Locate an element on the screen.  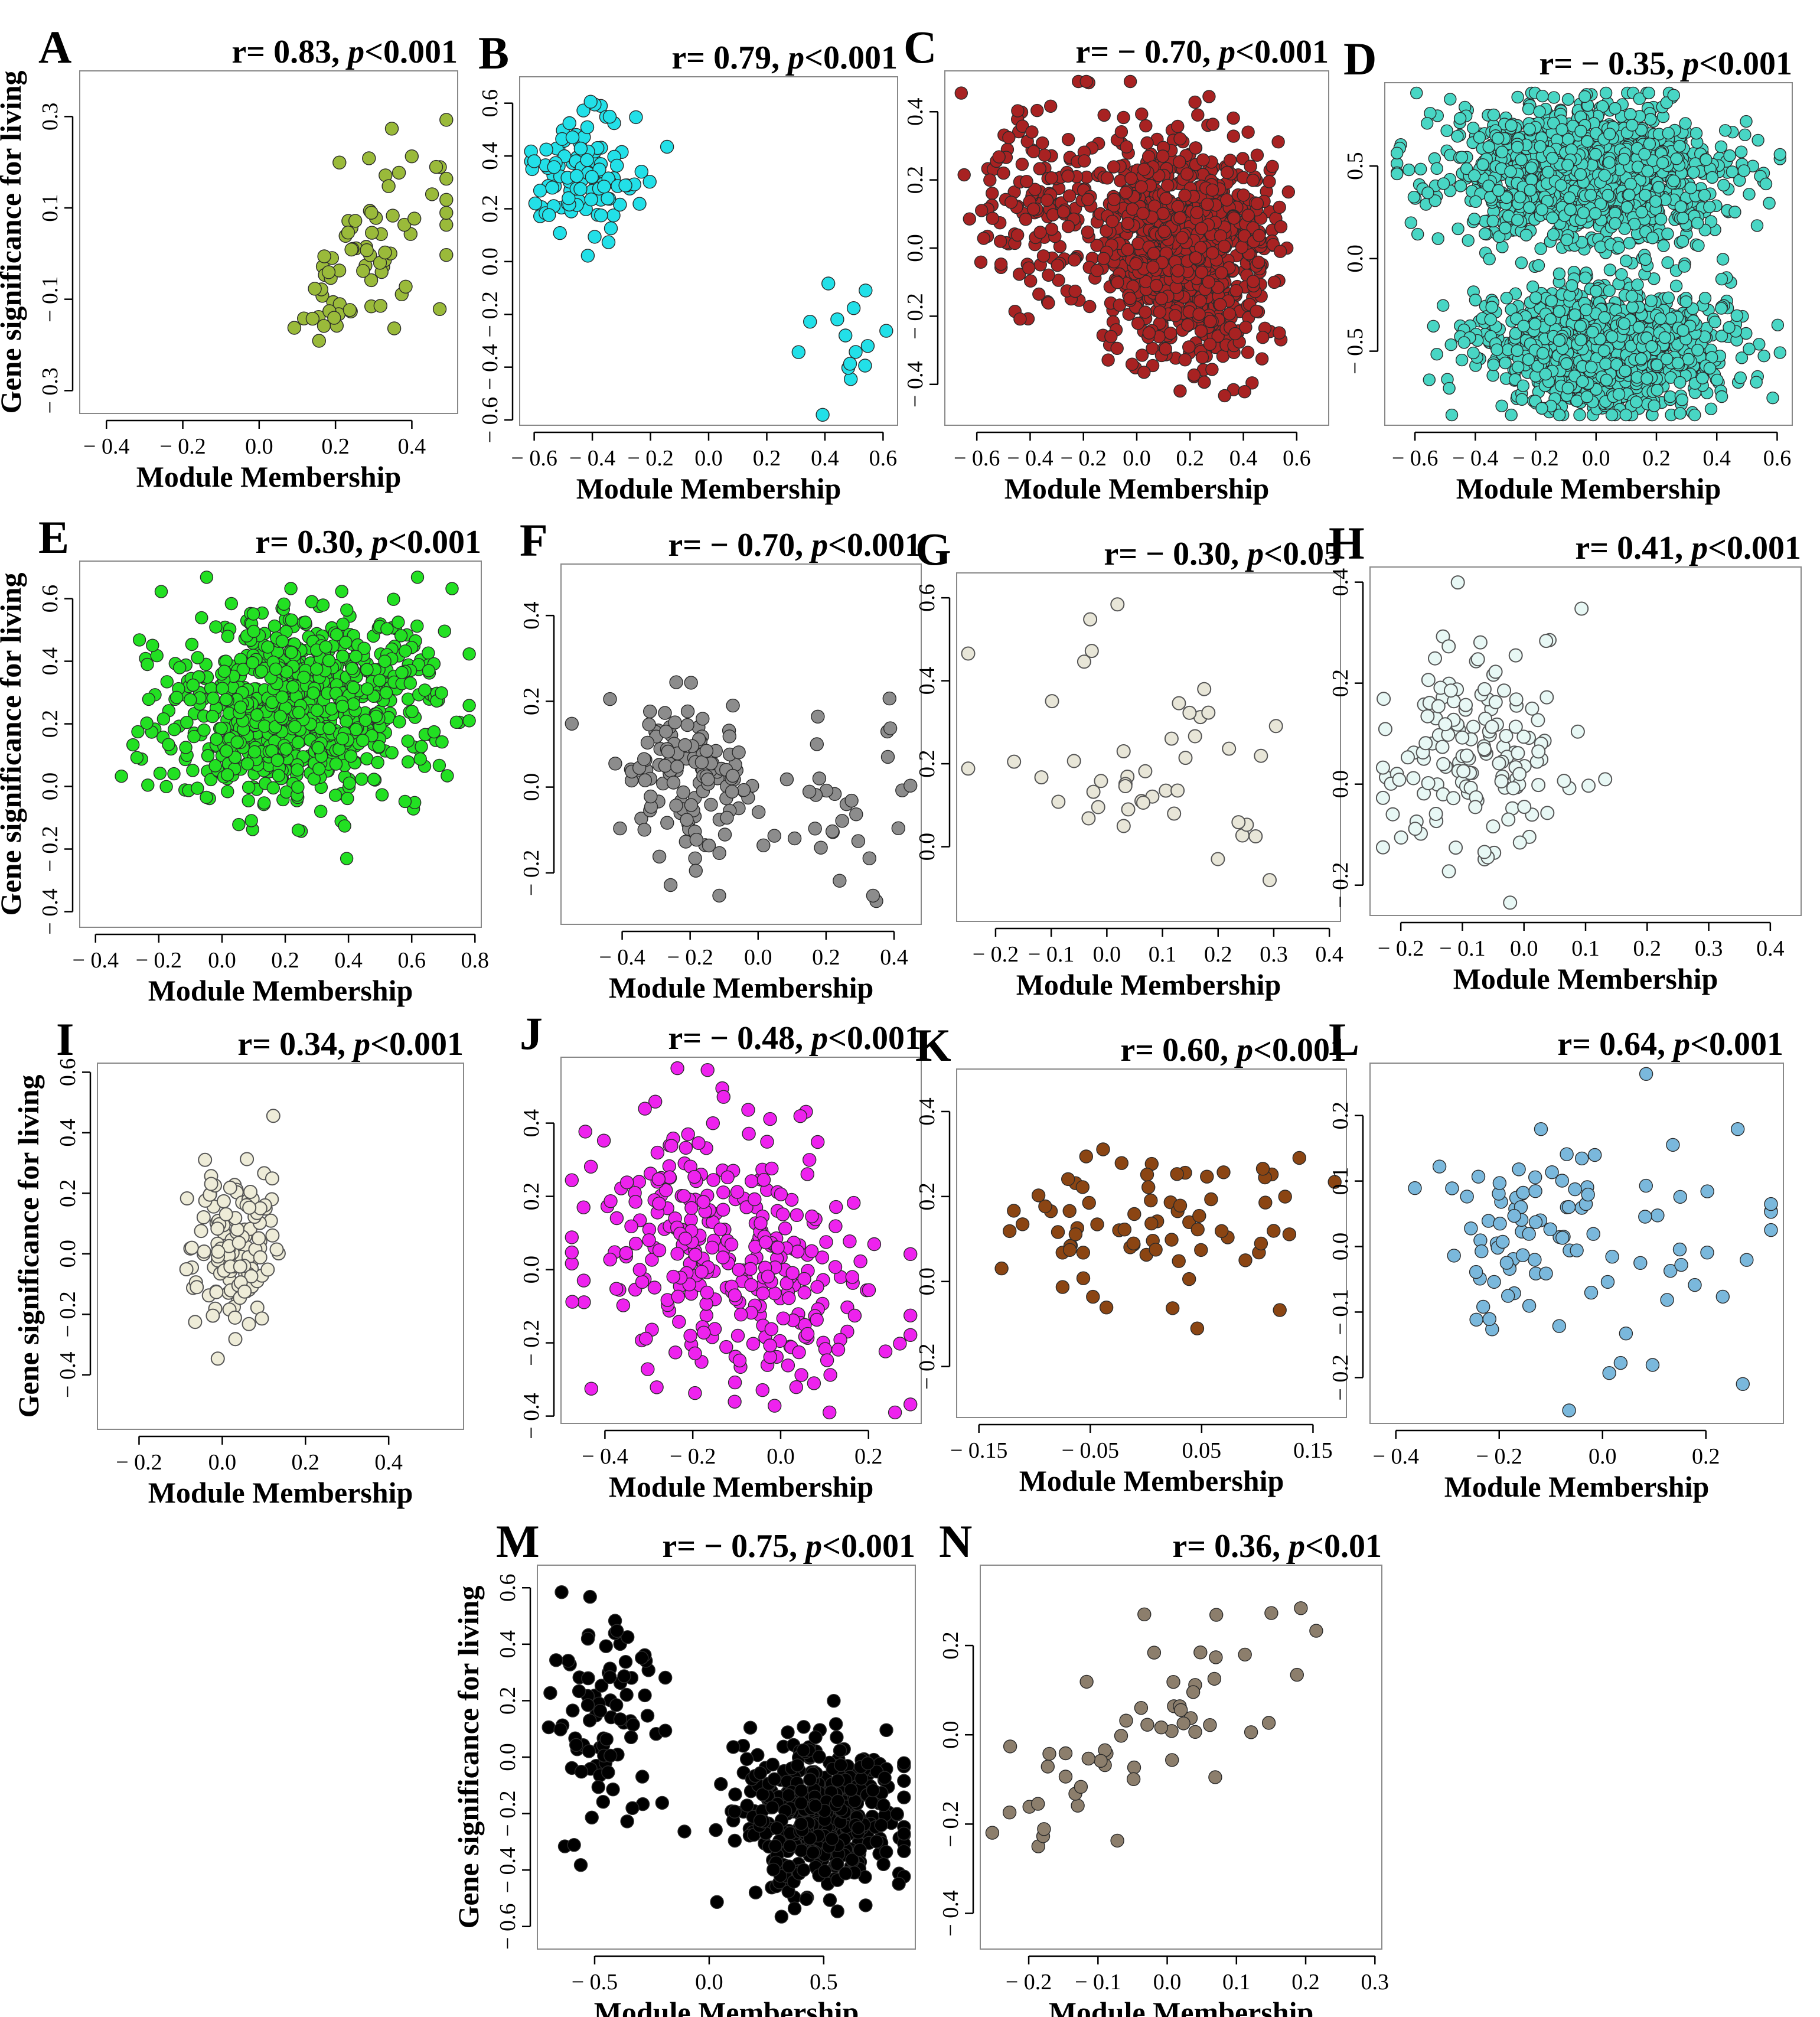
panel-letter: C is located at coordinates (921, 47).